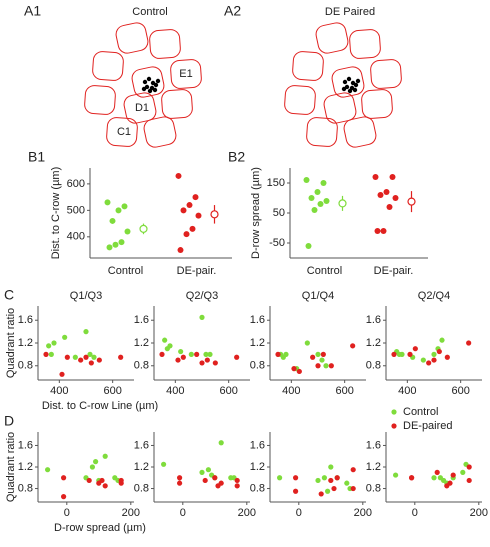 The width and height of the screenshot is (490, 547). Describe the element at coordinates (214, 214) in the screenshot. I see `mean-marker` at that location.